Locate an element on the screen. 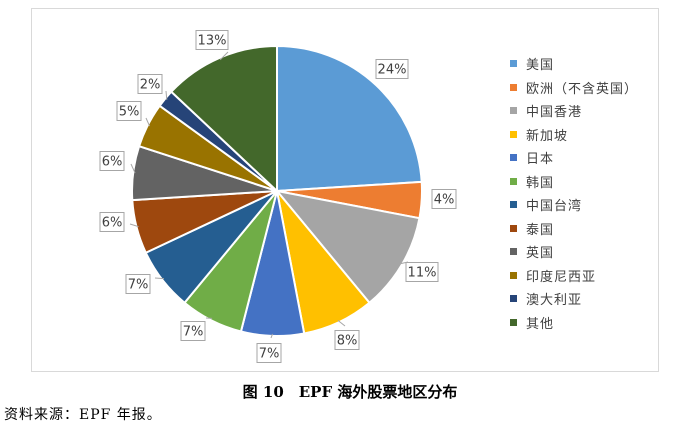 The width and height of the screenshot is (700, 430). source-note: 资料来源：EPF 年报。 is located at coordinates (83, 415).